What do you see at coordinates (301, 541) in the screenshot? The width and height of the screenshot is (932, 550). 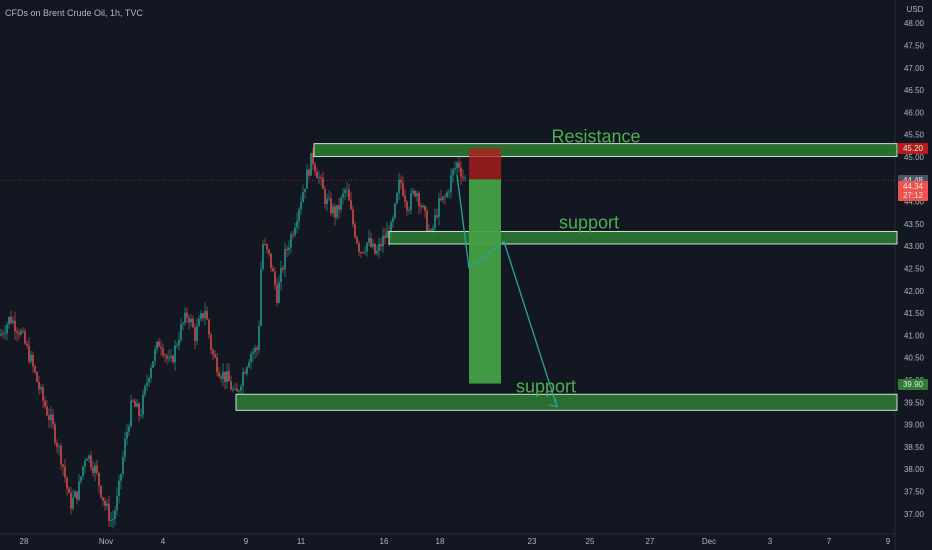 I see `x-tick-label: 11` at bounding box center [301, 541].